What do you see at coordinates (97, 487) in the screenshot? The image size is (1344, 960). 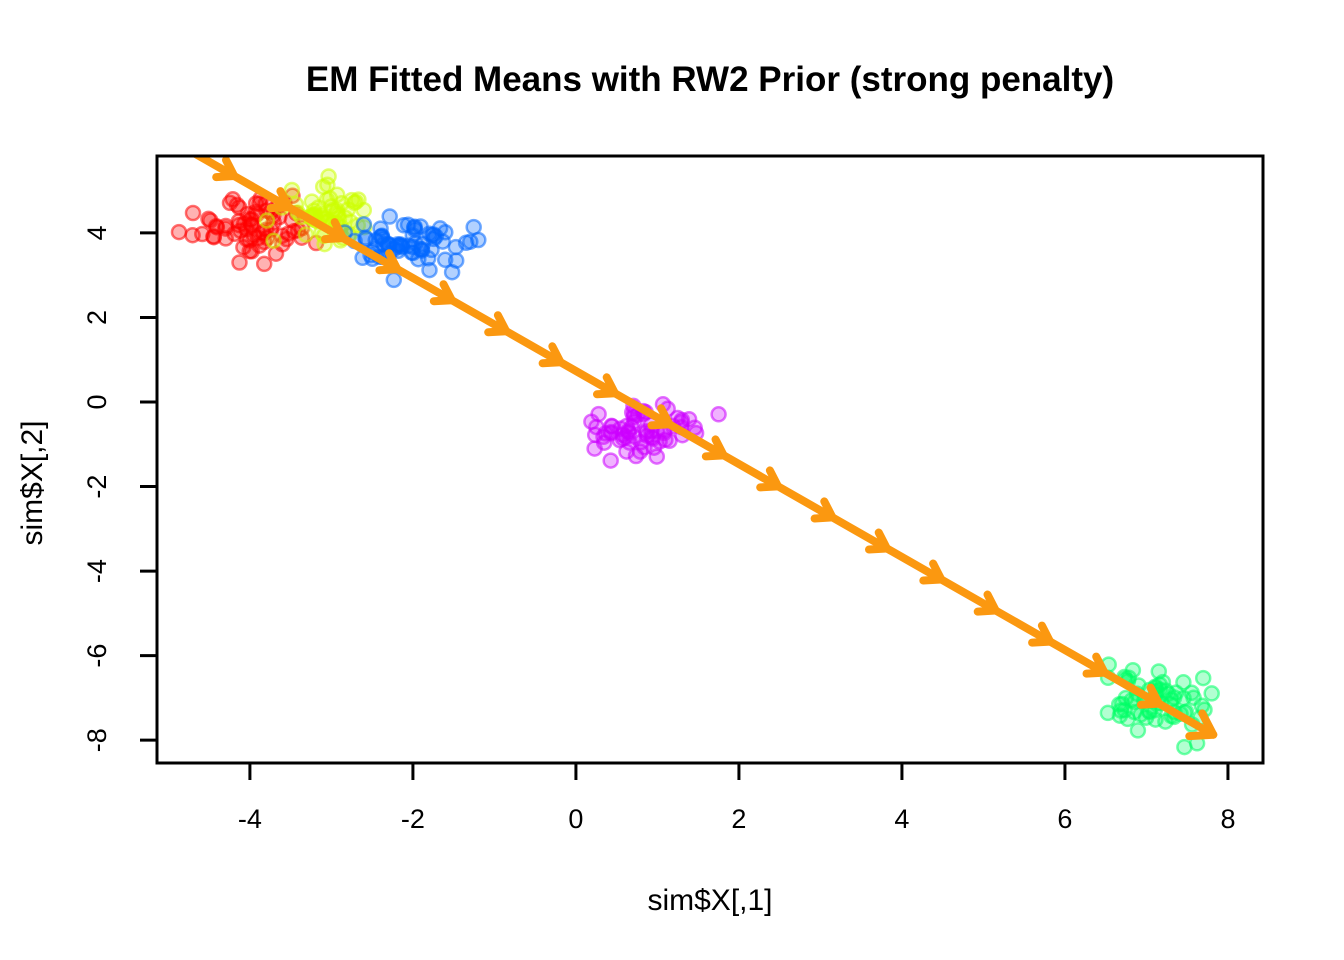 I see `y-tick-label: -2` at bounding box center [97, 487].